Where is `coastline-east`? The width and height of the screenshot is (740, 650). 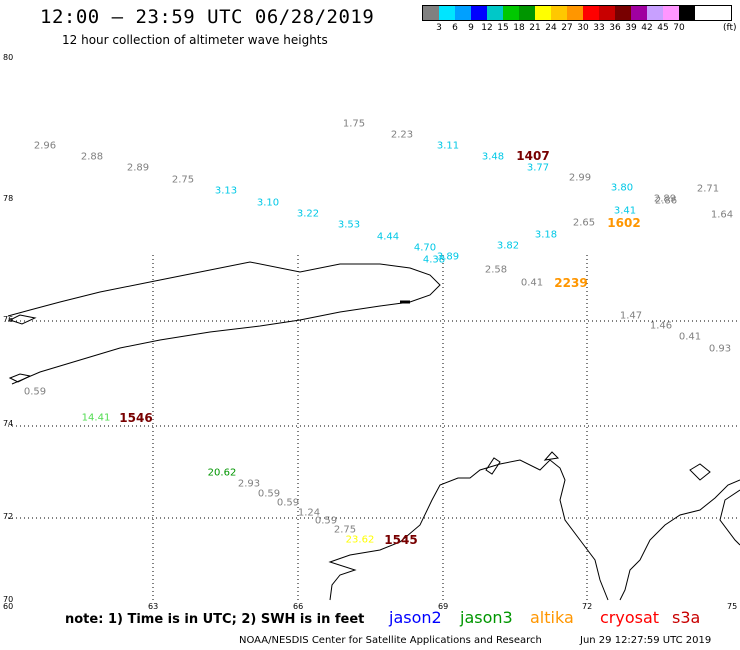
coastline-east is located at coordinates (729, 517).